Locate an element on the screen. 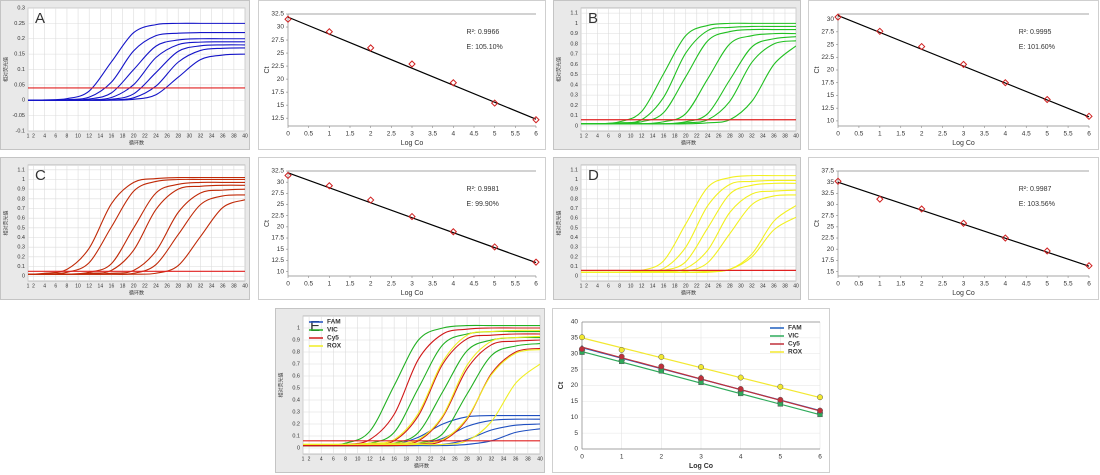 This screenshot has width=1100, height=475. annotation: E: 101.60% is located at coordinates (1037, 47).